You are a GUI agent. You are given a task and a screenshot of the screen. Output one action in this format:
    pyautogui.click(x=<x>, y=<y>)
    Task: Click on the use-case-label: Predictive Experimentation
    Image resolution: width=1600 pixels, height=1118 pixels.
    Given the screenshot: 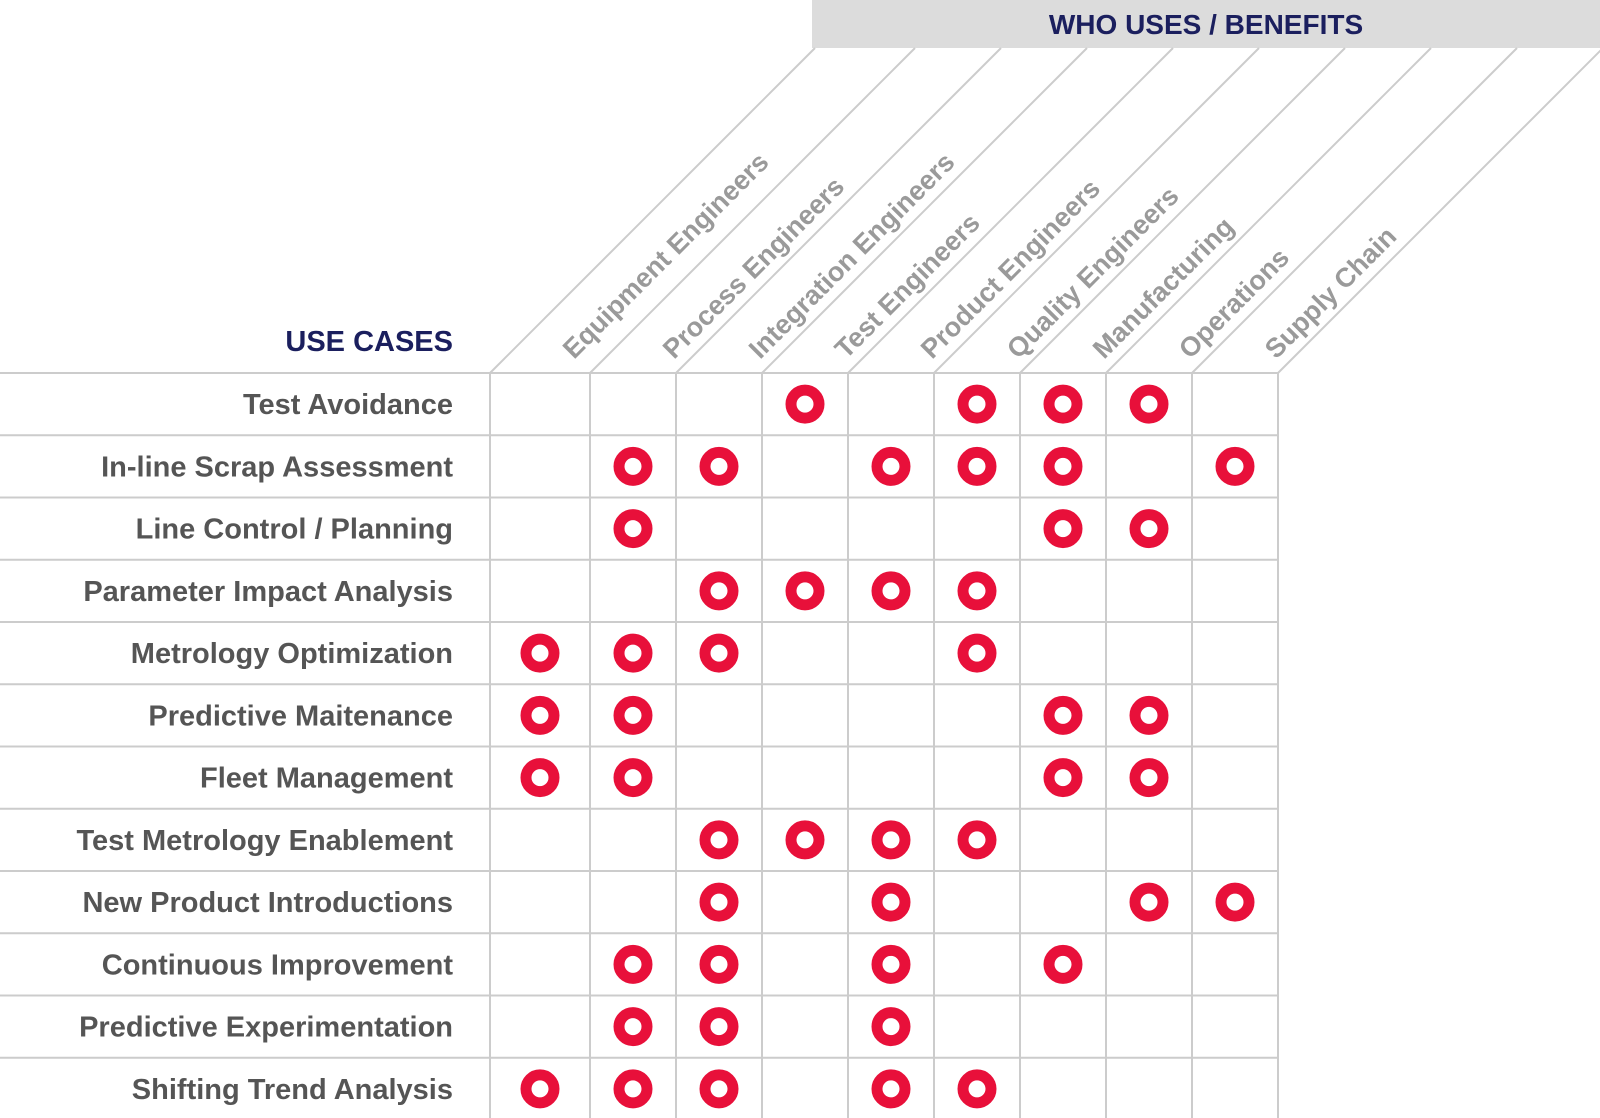 What is the action you would take?
    pyautogui.click(x=266, y=1028)
    